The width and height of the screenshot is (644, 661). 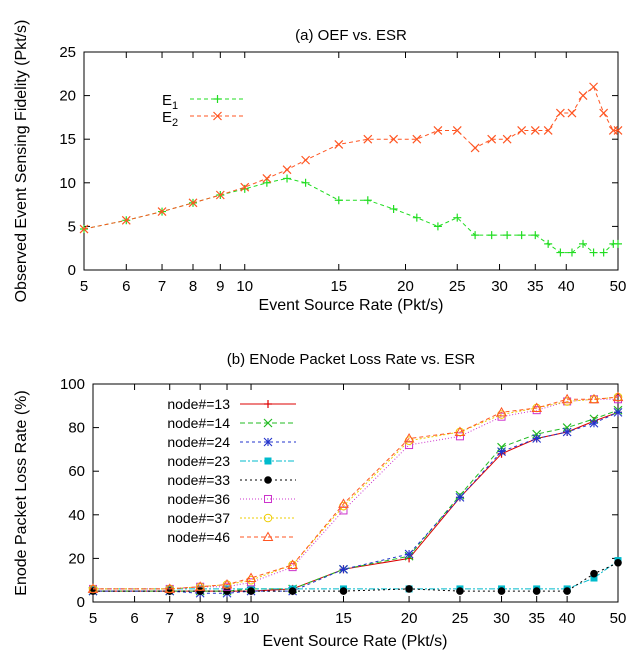 What do you see at coordinates (72, 226) in the screenshot?
I see `y-tick-label: 5` at bounding box center [72, 226].